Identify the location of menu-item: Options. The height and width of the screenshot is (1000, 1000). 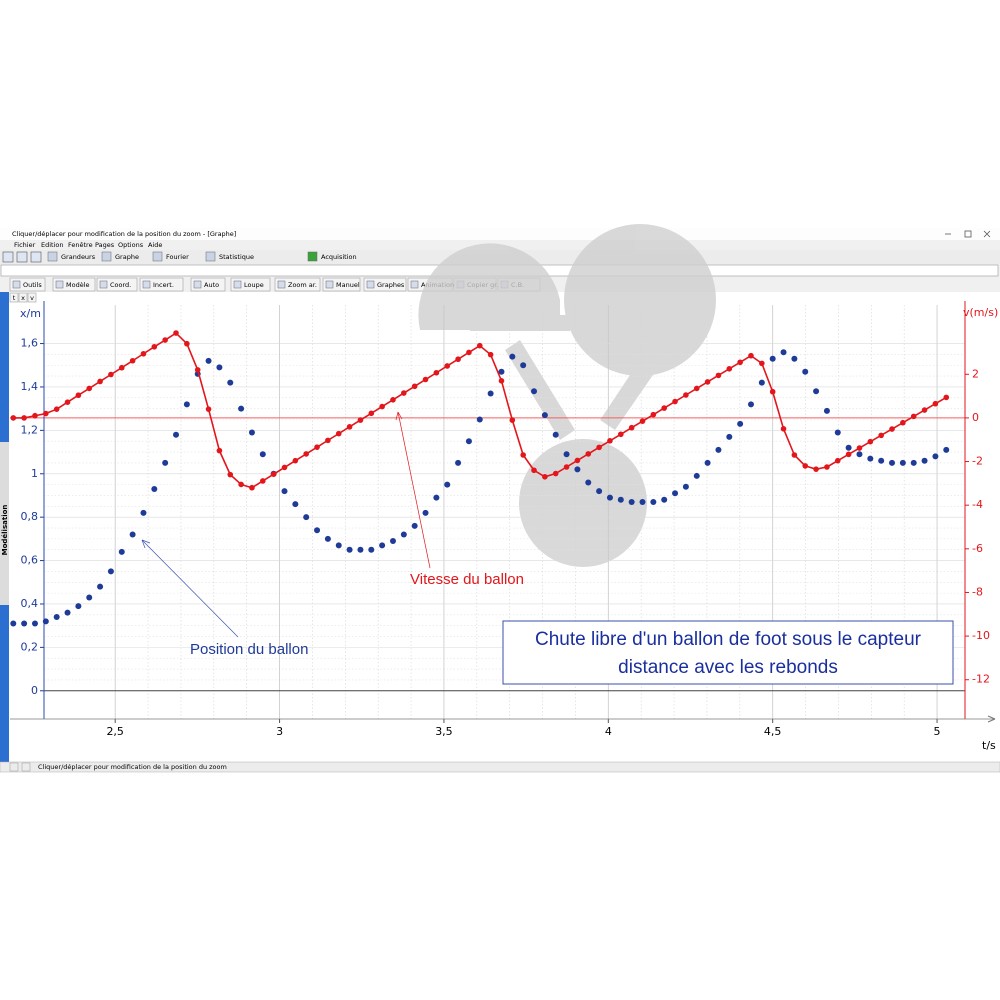
(131, 245).